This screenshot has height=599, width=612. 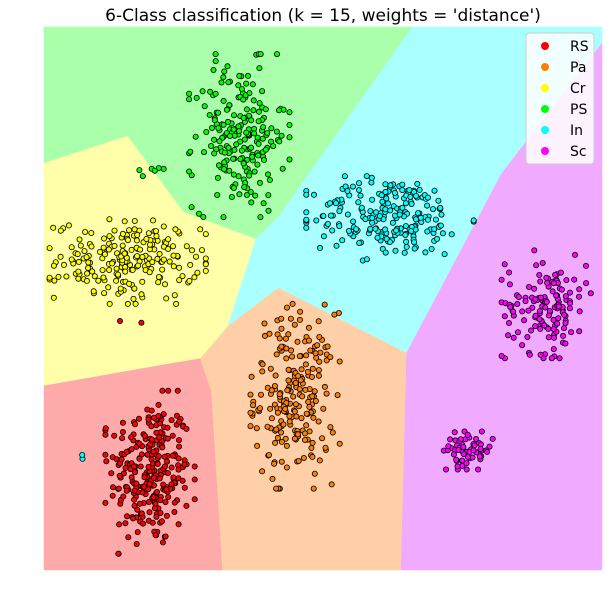 What do you see at coordinates (578, 68) in the screenshot?
I see `legend-label-pa: Pa` at bounding box center [578, 68].